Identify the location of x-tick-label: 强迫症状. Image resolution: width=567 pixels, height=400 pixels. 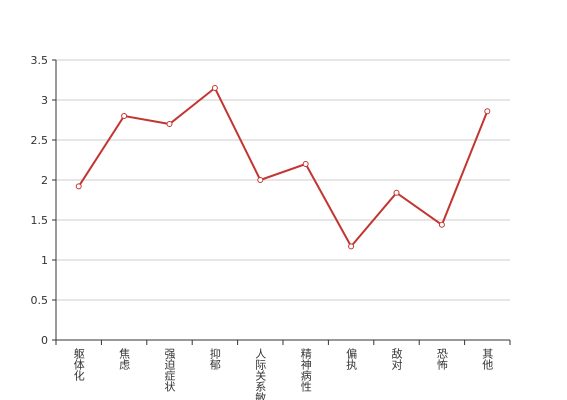
(169, 370).